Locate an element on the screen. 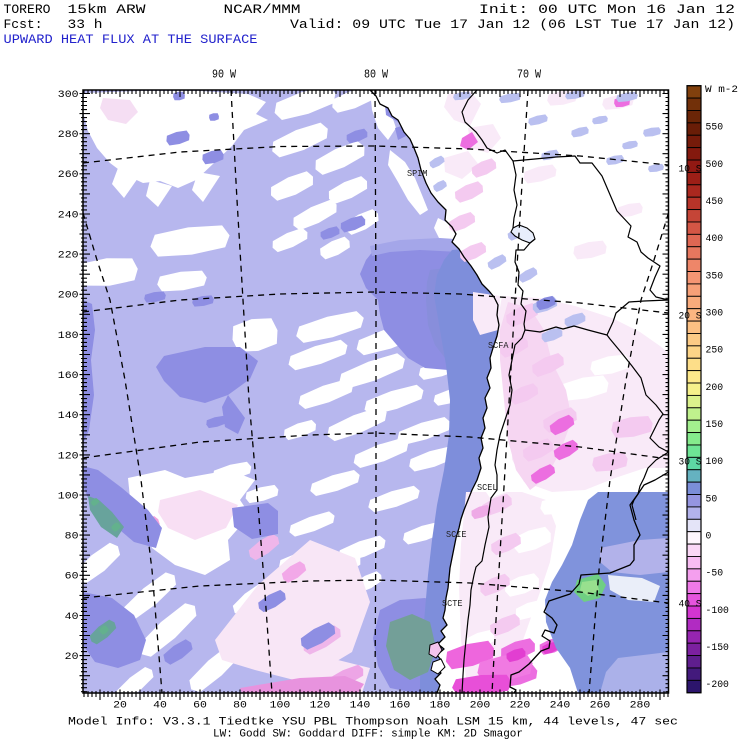 Image resolution: width=740 pixels, height=740 pixels. svg-text: W m-2 is located at coordinates (721, 90).